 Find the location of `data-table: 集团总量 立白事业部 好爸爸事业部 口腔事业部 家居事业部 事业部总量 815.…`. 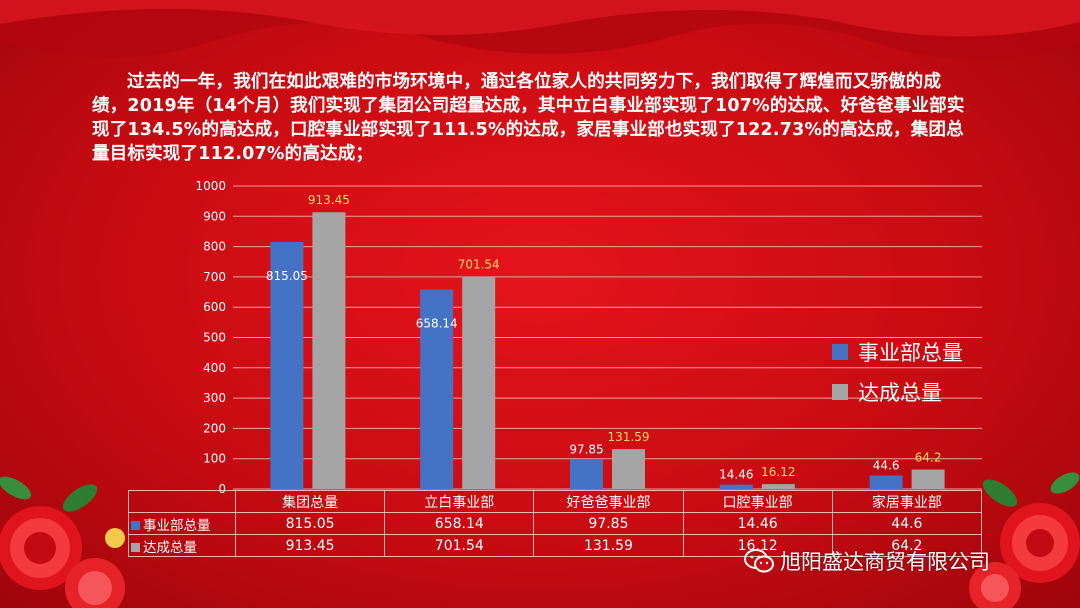

data-table: 集团总量 立白事业部 好爸爸事业部 口腔事业部 家居事业部 事业部总量 815.… is located at coordinates (555, 523).